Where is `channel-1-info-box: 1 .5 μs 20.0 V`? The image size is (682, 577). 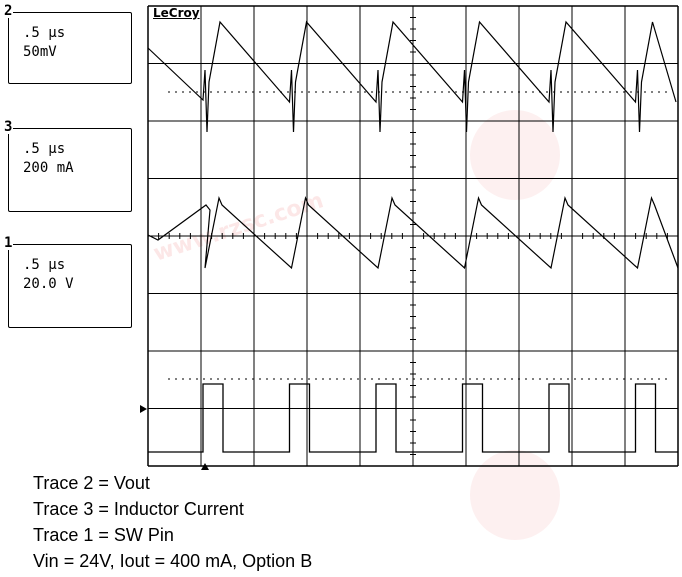
channel-1-info-box: 1 .5 μs 20.0 V is located at coordinates (67, 282).